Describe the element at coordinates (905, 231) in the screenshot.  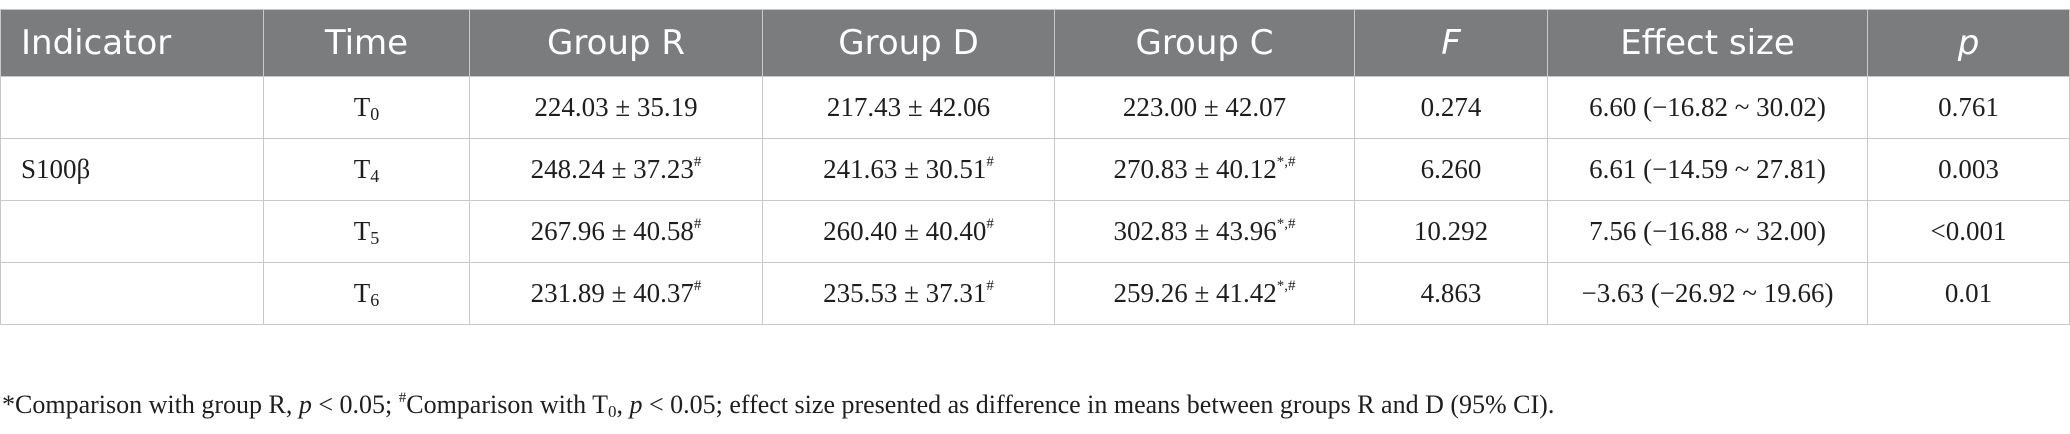
I see `group-d-value: 260.40 ± 40.40` at that location.